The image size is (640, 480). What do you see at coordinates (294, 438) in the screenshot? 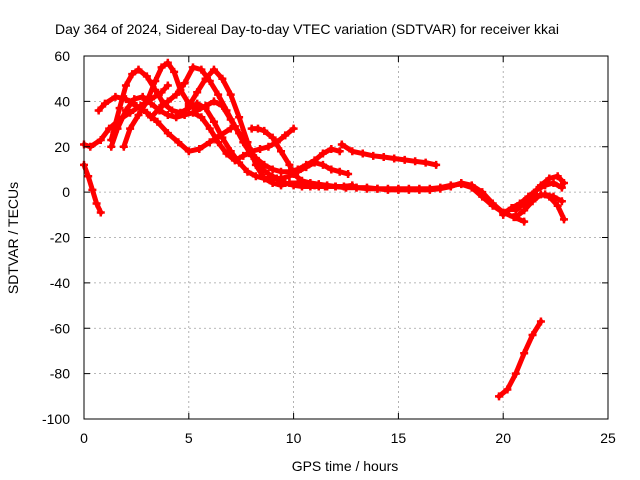
I see `x-tick-label: 10` at bounding box center [294, 438].